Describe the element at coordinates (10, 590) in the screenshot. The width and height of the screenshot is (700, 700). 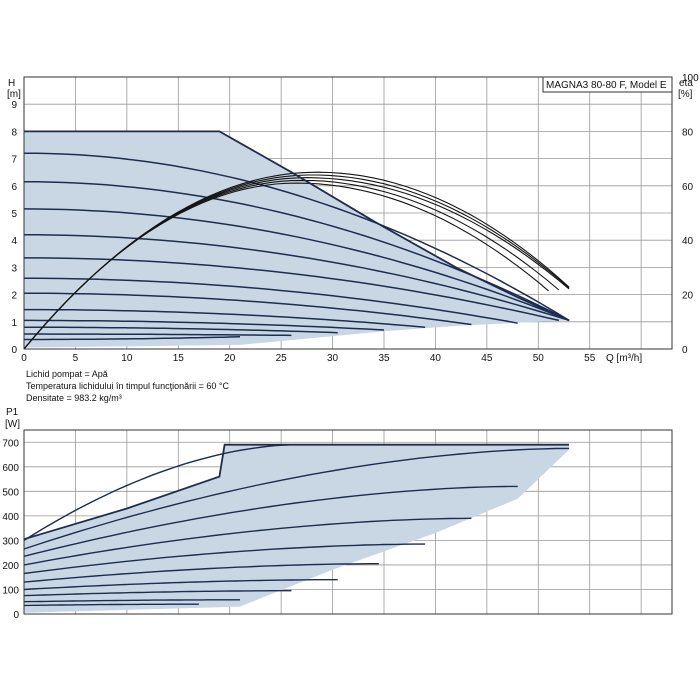
I see `y-tick-label: 100` at that location.